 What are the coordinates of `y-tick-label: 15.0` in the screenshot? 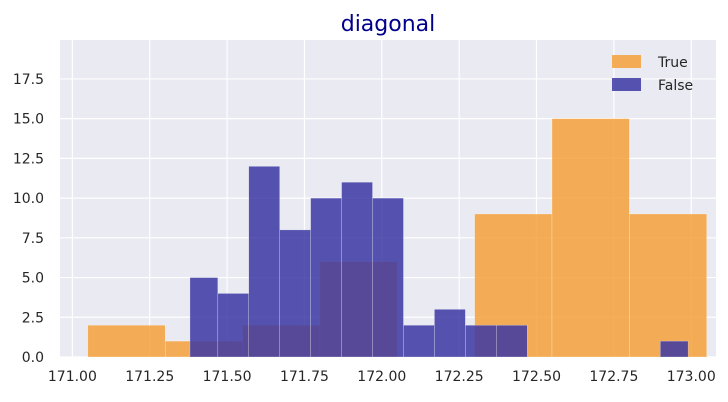 It's located at (28, 120).